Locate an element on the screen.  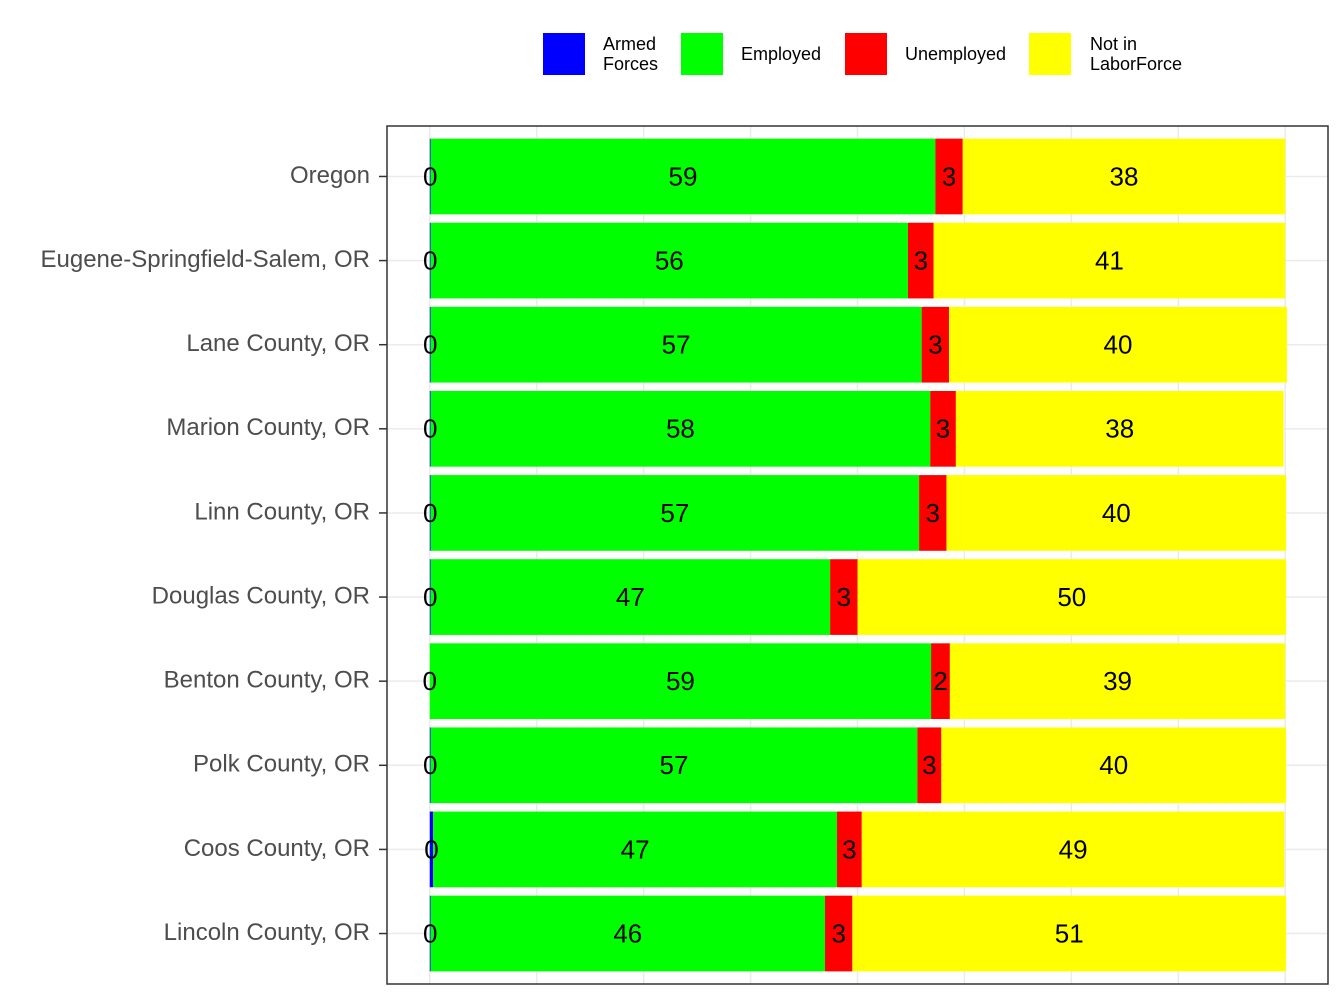
data-label: 51 is located at coordinates (1069, 933).